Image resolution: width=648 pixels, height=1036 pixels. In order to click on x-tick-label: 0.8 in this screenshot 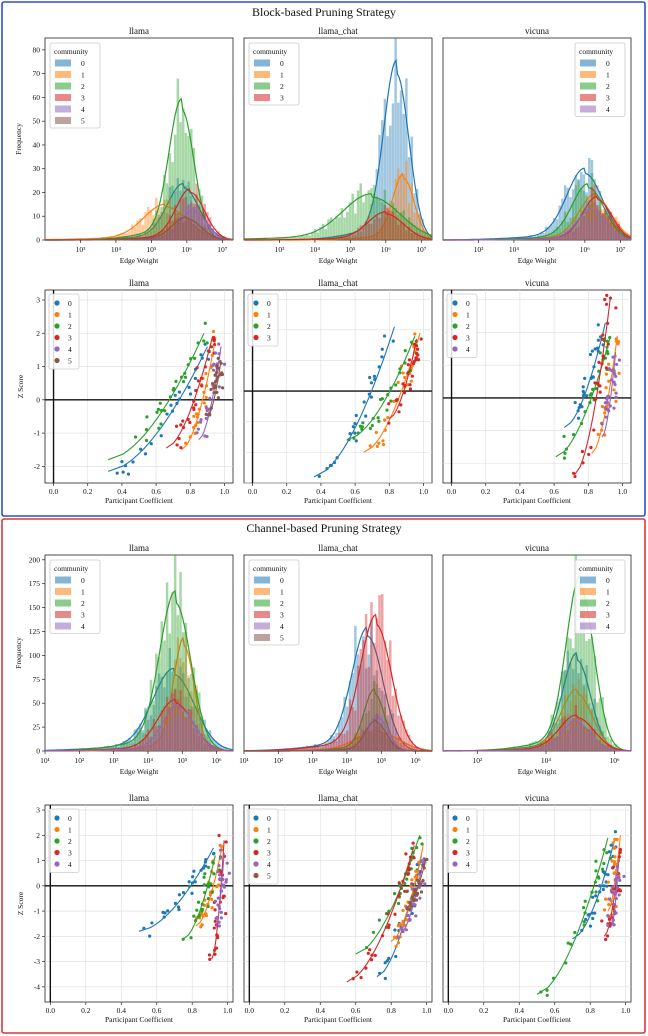, I will do `click(191, 491)`.